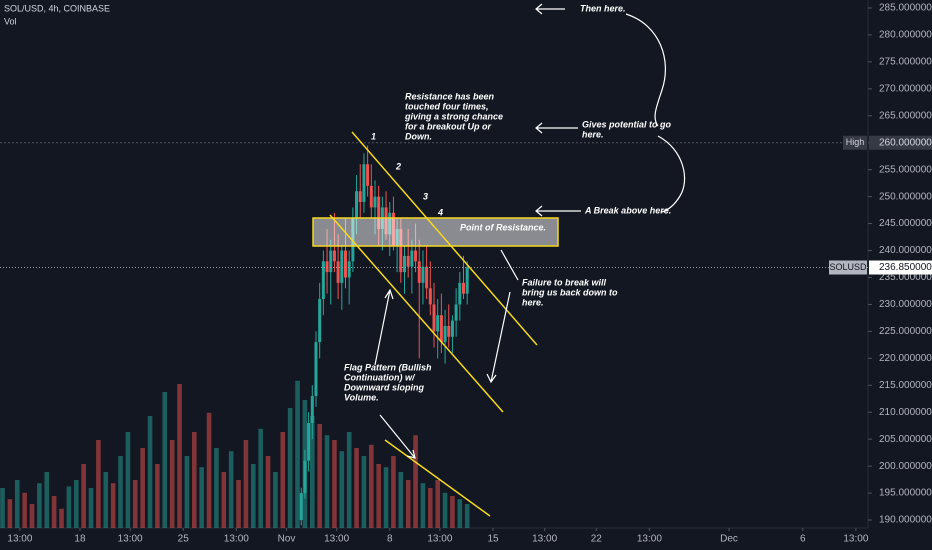 Image resolution: width=932 pixels, height=550 pixels. I want to click on y-tick-label: 200.00000000, so click(905, 466).